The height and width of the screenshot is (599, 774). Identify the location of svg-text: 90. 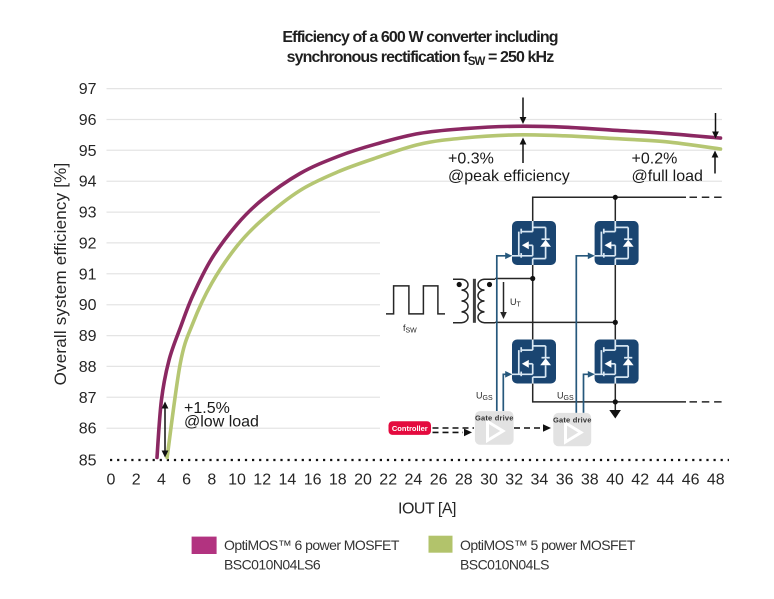
(88, 305).